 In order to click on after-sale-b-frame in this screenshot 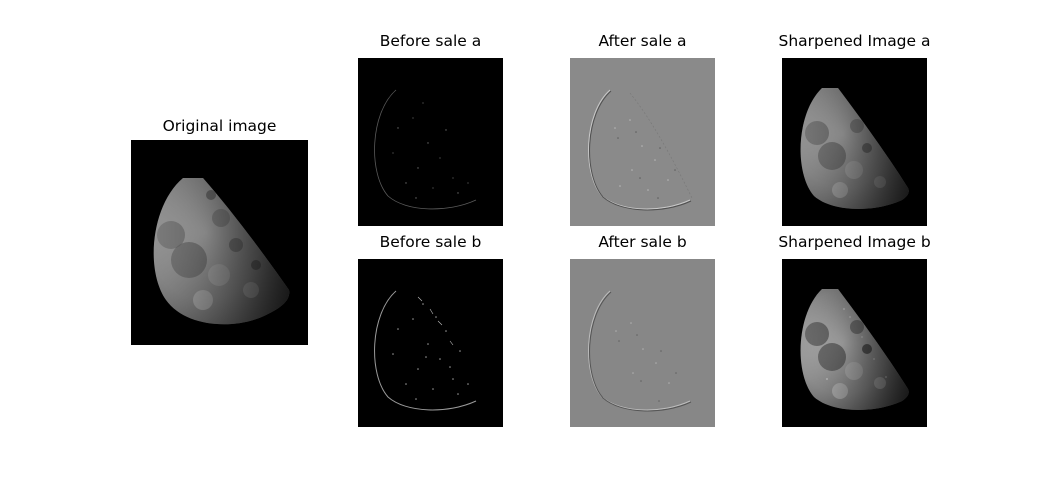, I will do `click(642, 343)`.